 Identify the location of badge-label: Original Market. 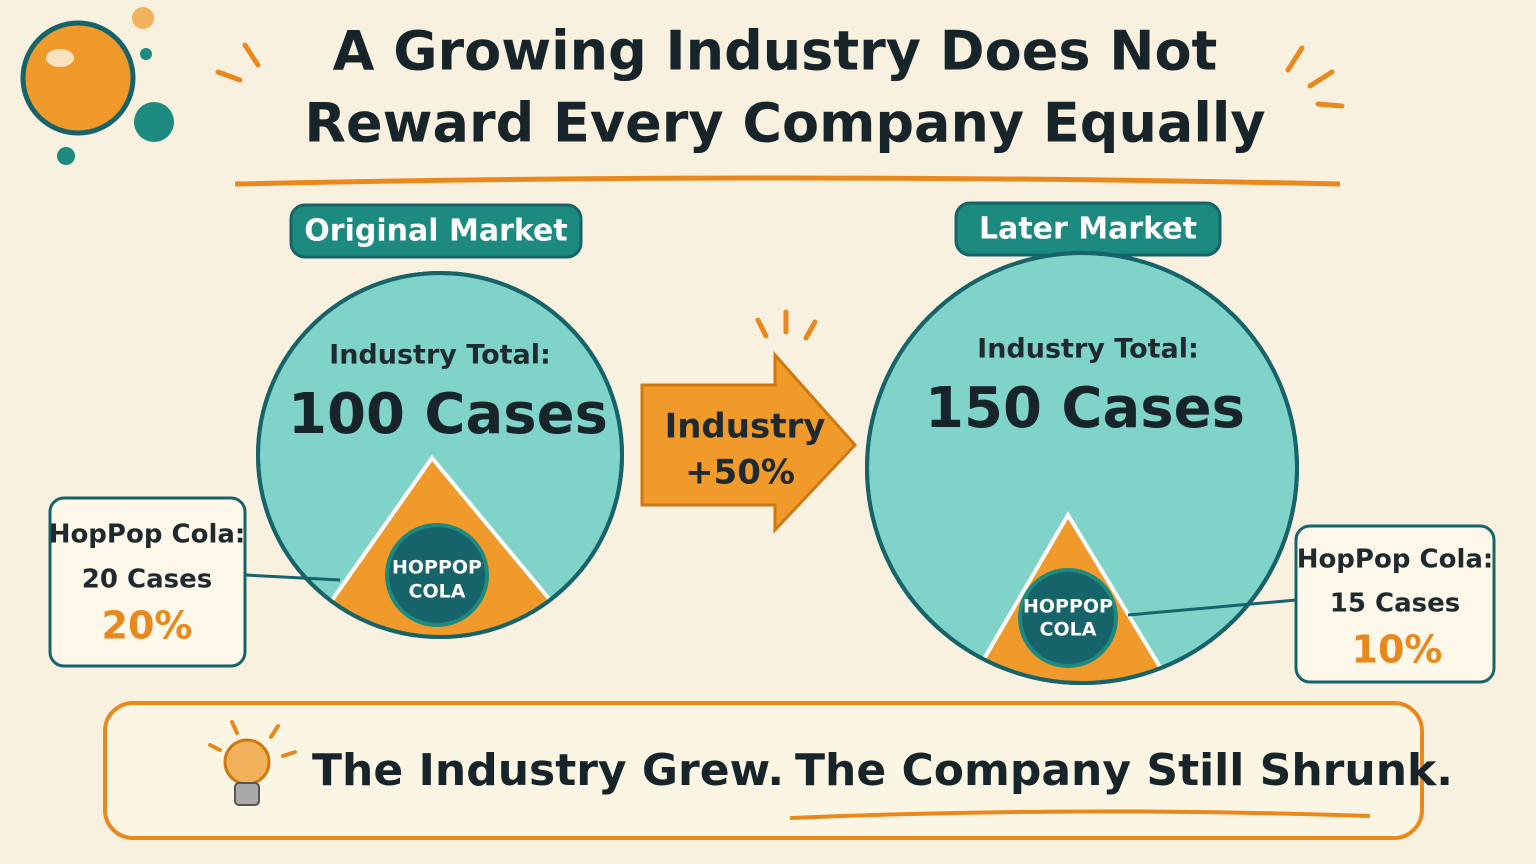
(435, 231).